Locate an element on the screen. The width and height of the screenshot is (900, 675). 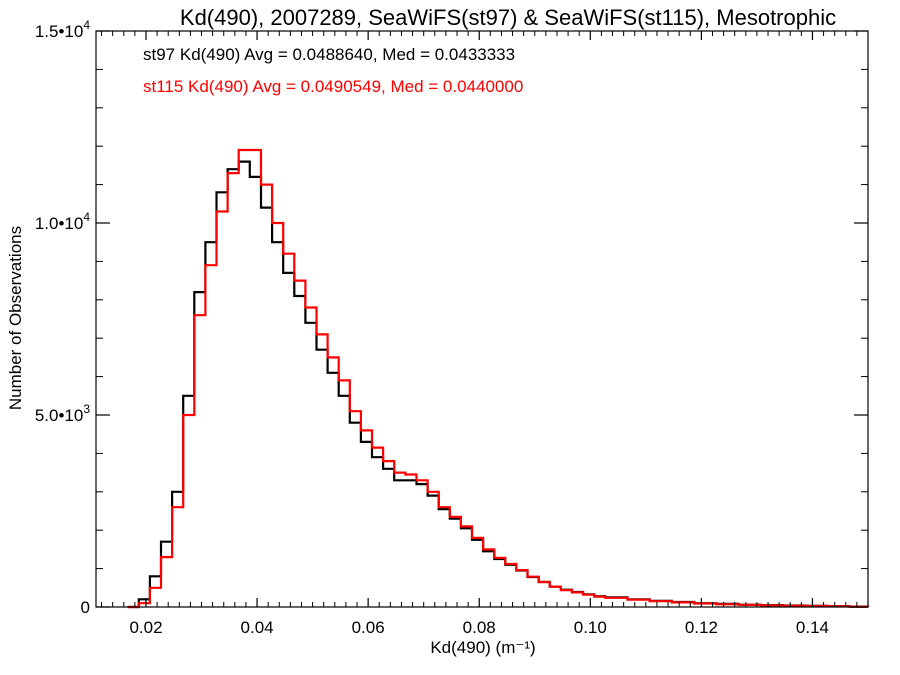
x-tick-label: 0.10 is located at coordinates (590, 627).